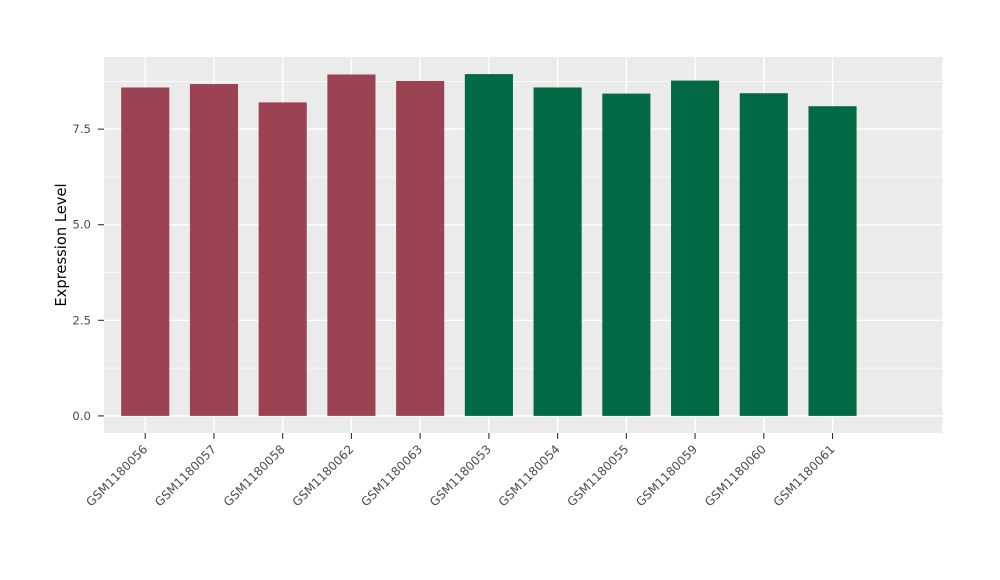  Describe the element at coordinates (529, 475) in the screenshot. I see `x-tick-label: GSM1180054` at that location.